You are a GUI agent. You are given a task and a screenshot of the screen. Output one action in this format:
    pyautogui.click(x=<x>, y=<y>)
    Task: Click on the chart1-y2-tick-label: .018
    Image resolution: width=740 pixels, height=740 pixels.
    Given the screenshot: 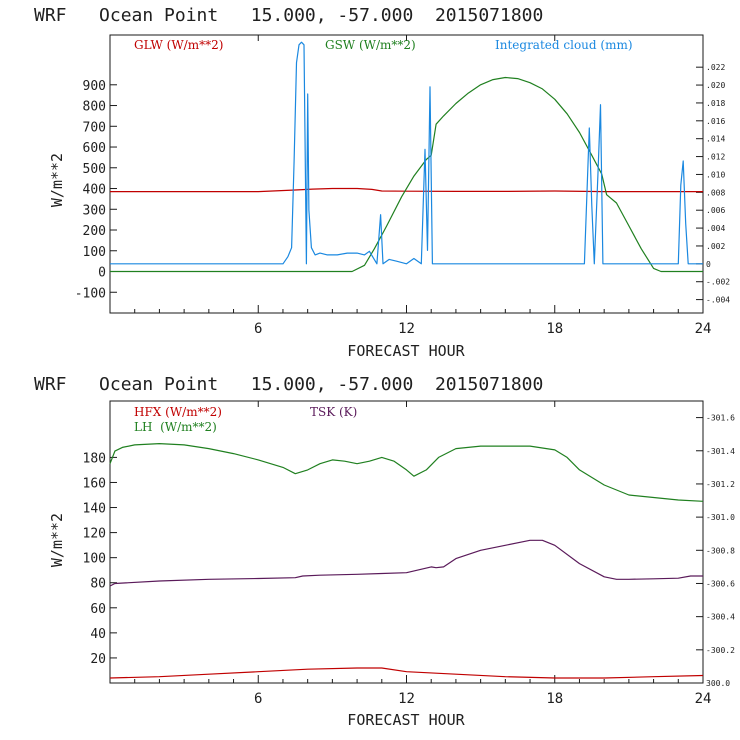 What is the action you would take?
    pyautogui.click(x=715, y=103)
    